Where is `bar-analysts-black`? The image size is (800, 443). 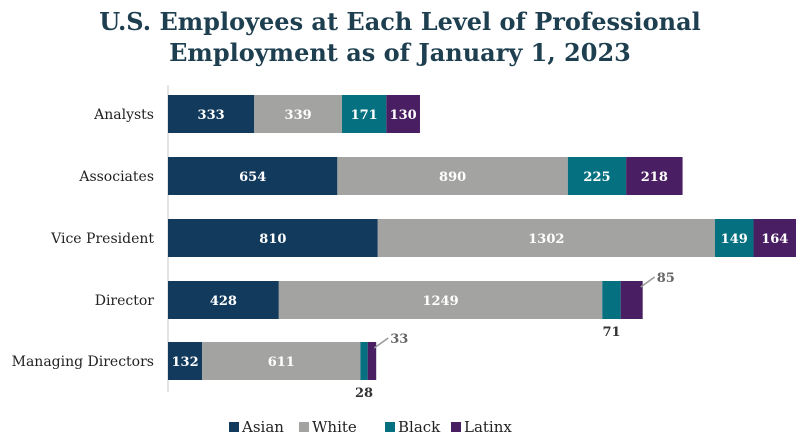 bar-analysts-black is located at coordinates (364, 114).